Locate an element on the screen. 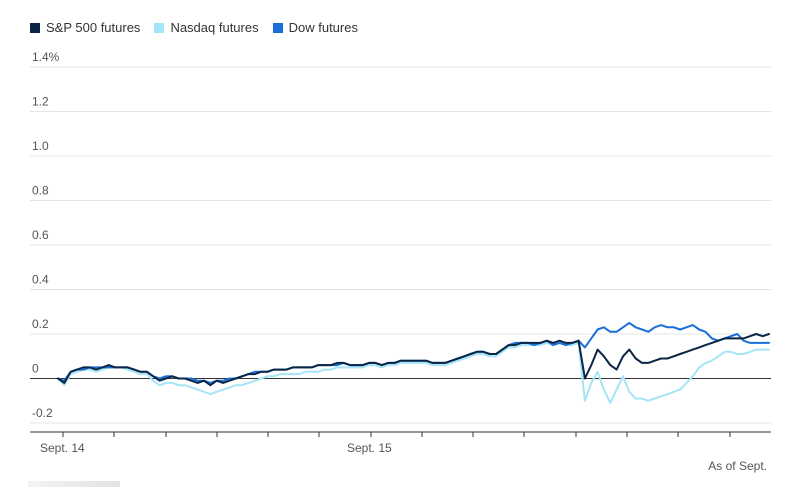  y-tick-label: 0.8 is located at coordinates (40, 191).